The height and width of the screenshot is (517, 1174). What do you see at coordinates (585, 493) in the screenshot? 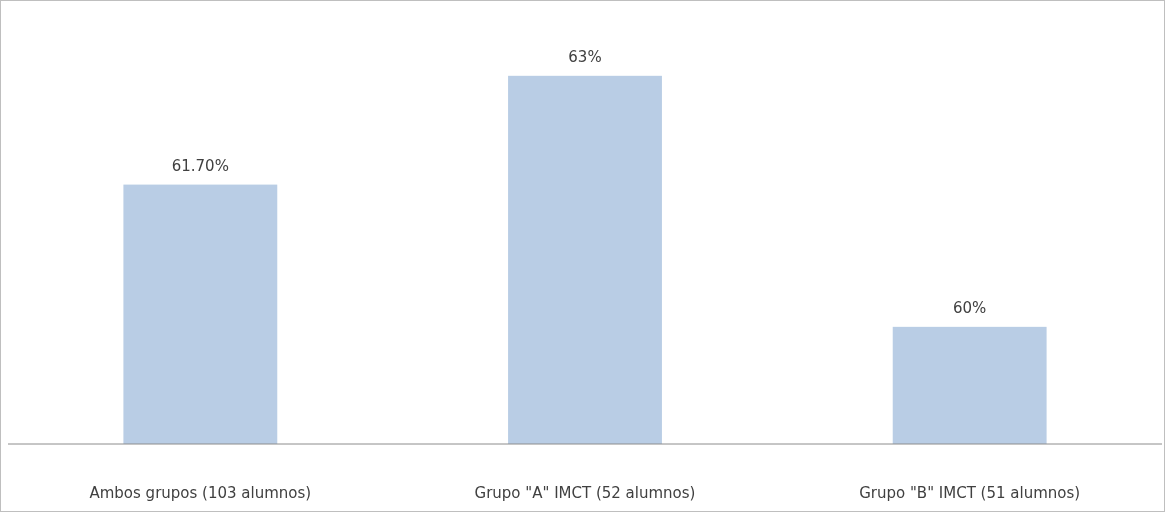
I see `x-tick-label: Grupo "A" IMCT (52 alumnos)` at bounding box center [585, 493].